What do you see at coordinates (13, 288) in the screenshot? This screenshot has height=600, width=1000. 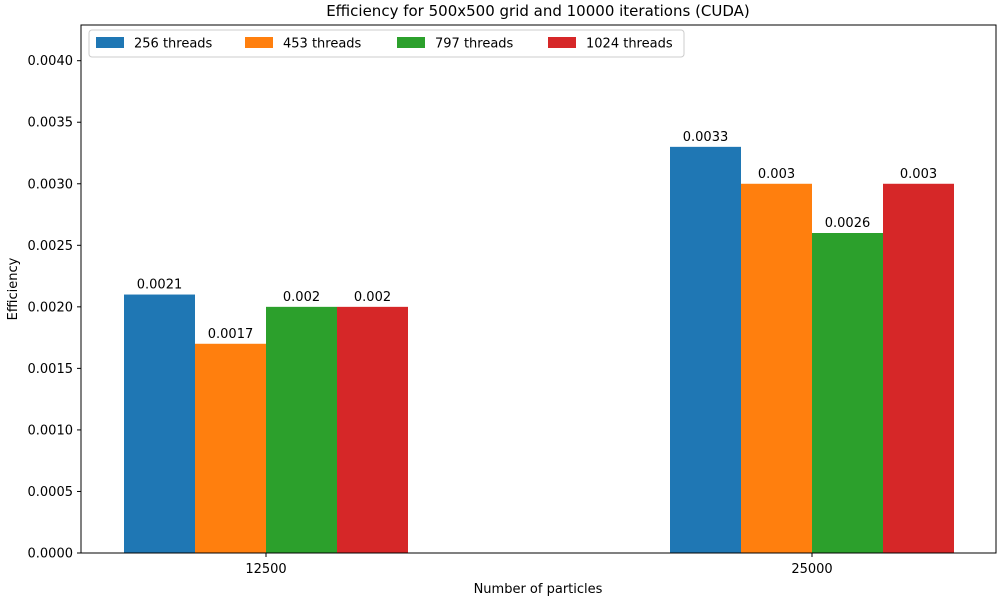 I see `y-axis-label: Efficiency` at bounding box center [13, 288].